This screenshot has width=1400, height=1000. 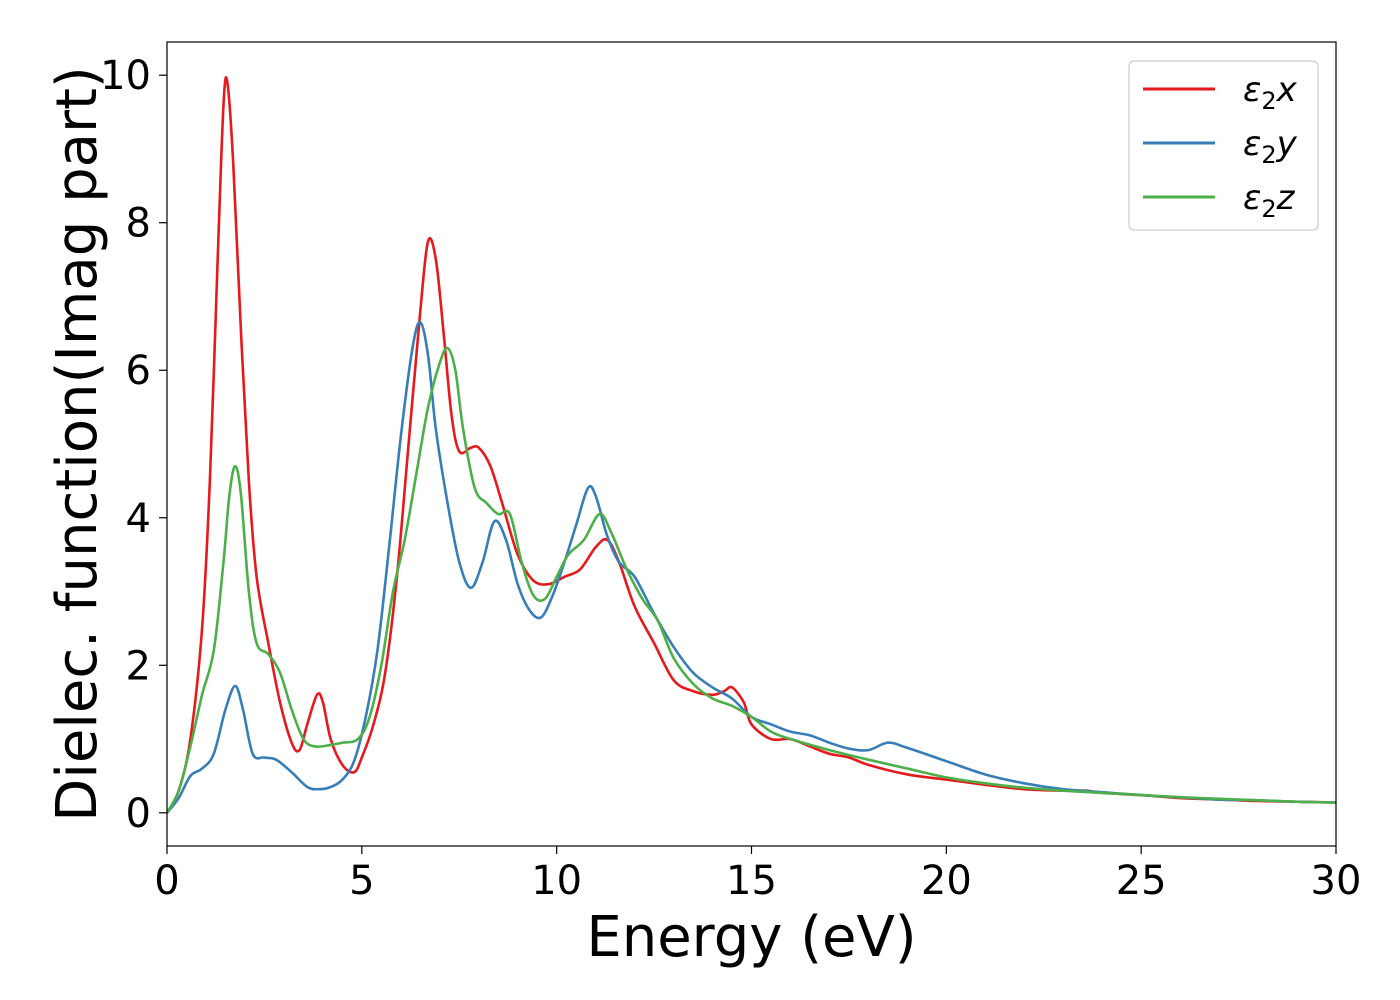 What do you see at coordinates (361, 881) in the screenshot?
I see `x-tick-label: 5` at bounding box center [361, 881].